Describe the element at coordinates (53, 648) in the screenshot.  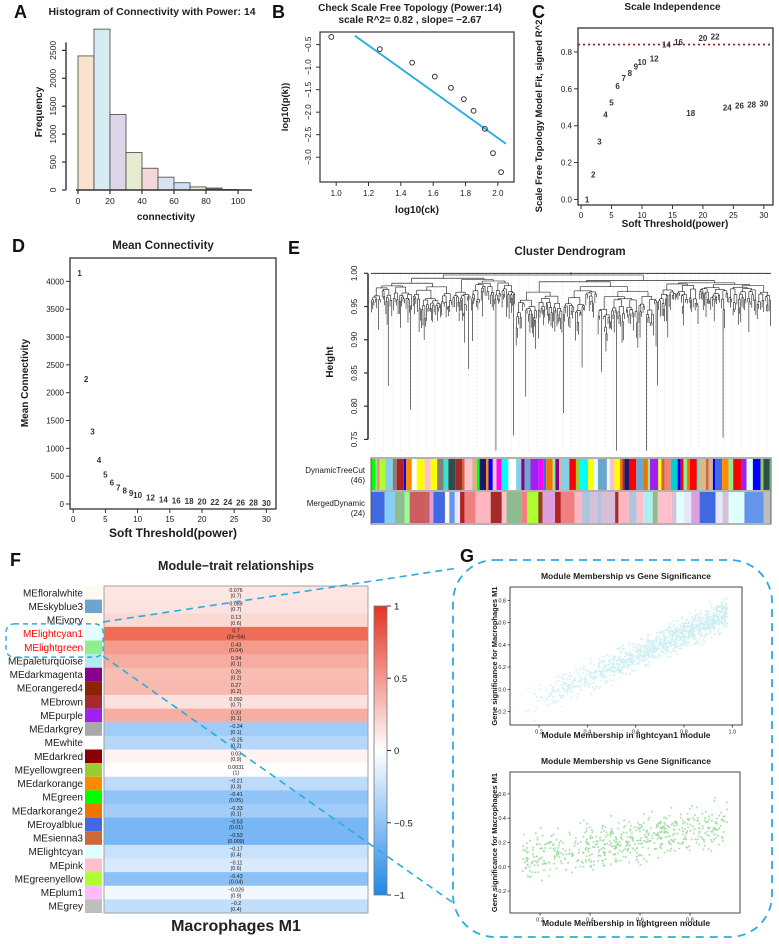
I see `svg-text: MElightgreen` at that location.